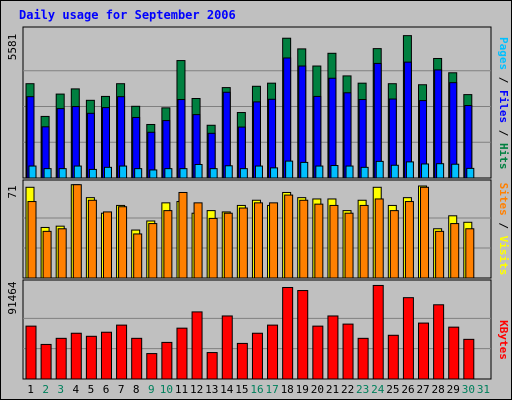 This screenshot has height=400, width=512. What do you see at coordinates (181, 389) in the screenshot?
I see `day-label: 11` at bounding box center [181, 389].